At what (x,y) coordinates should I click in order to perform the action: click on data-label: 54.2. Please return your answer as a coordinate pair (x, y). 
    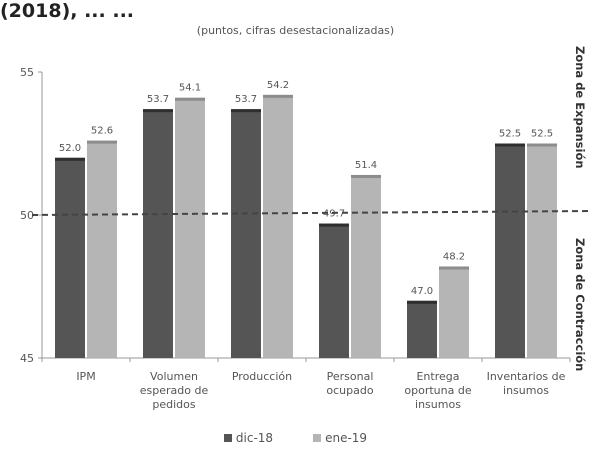
    Looking at the image, I should click on (278, 85).